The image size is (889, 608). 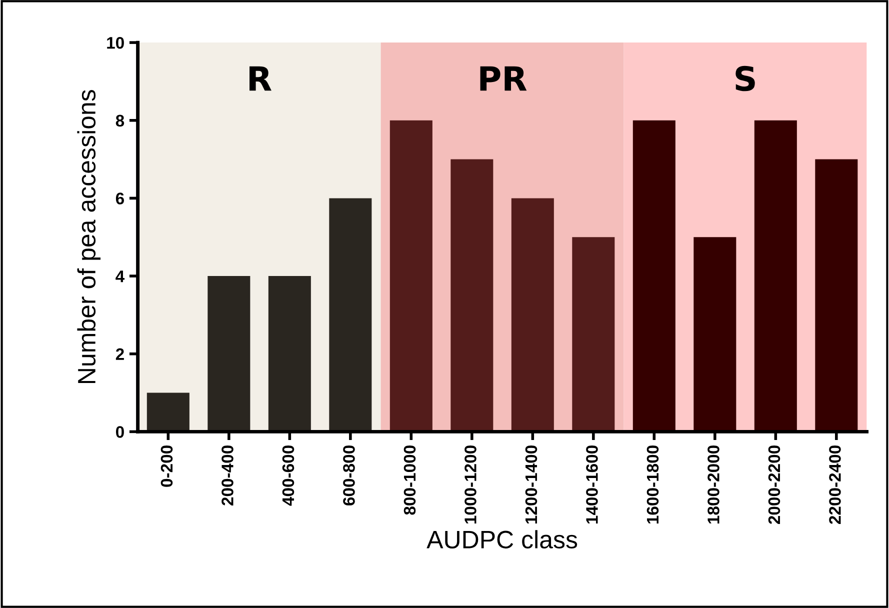 I want to click on x-tick-label: 400-600, so click(x=288, y=476).